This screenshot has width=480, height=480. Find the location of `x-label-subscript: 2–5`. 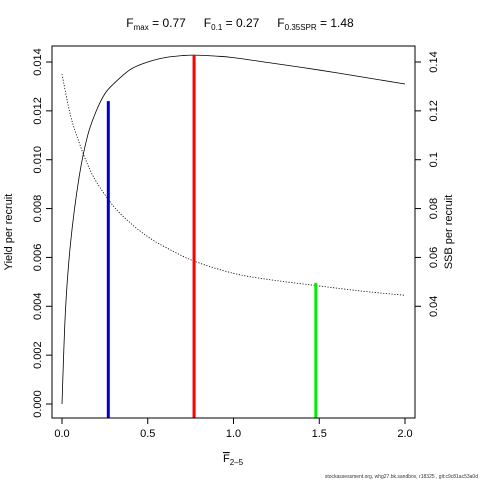

x-label-subscript: 2–5 is located at coordinates (237, 462).